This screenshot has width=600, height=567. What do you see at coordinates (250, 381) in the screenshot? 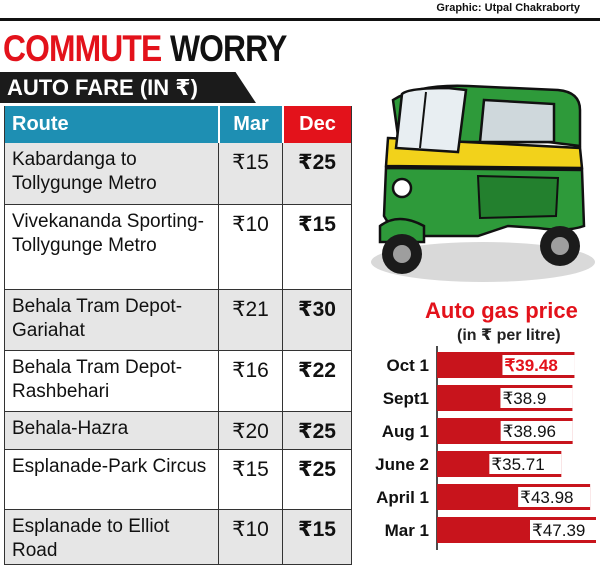
I see `mar-fare-cell: ₹16` at bounding box center [250, 381].